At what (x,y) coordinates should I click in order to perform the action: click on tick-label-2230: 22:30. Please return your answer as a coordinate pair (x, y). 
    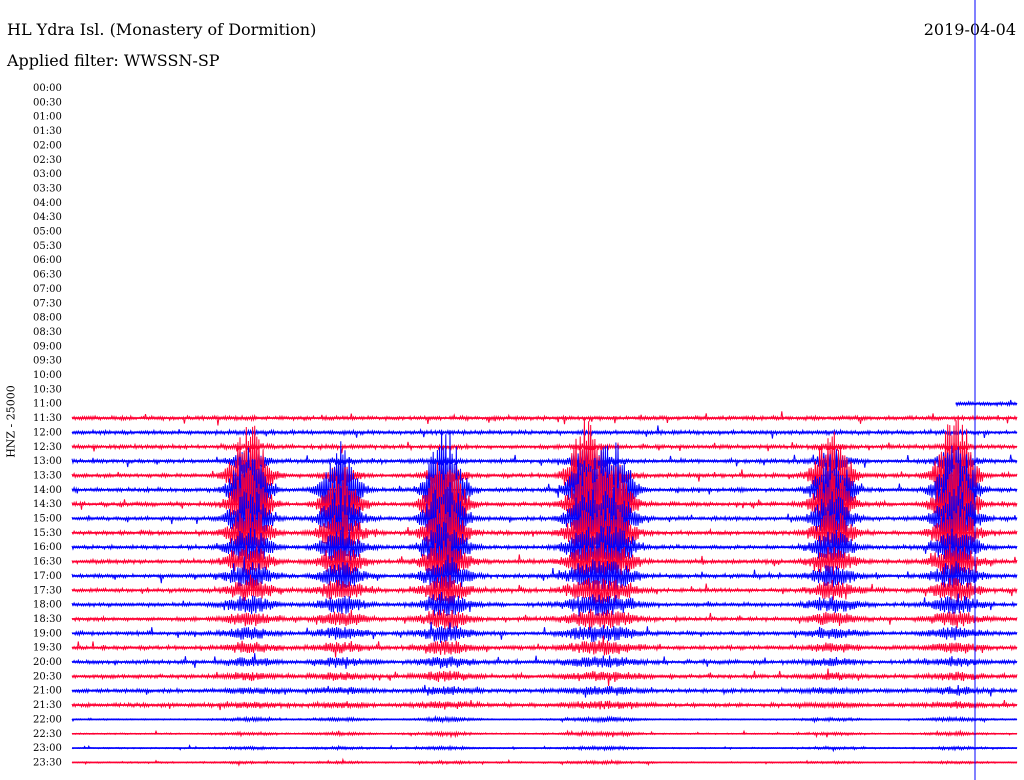
    Looking at the image, I should click on (47, 734).